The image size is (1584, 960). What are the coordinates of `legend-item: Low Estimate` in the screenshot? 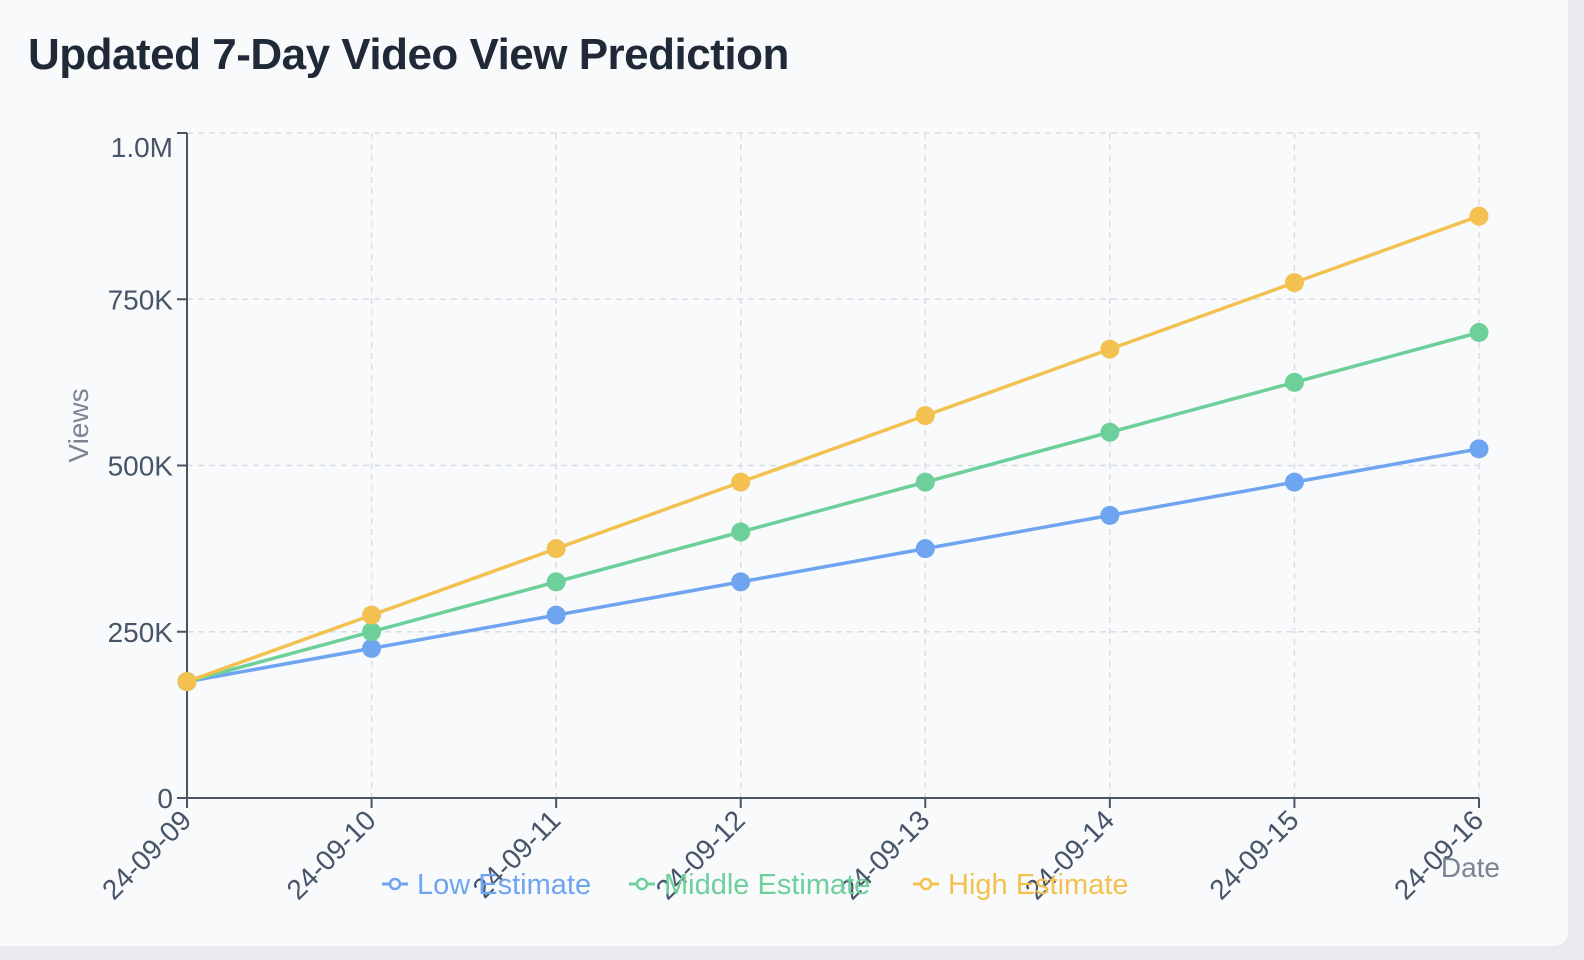 It's located at (486, 885).